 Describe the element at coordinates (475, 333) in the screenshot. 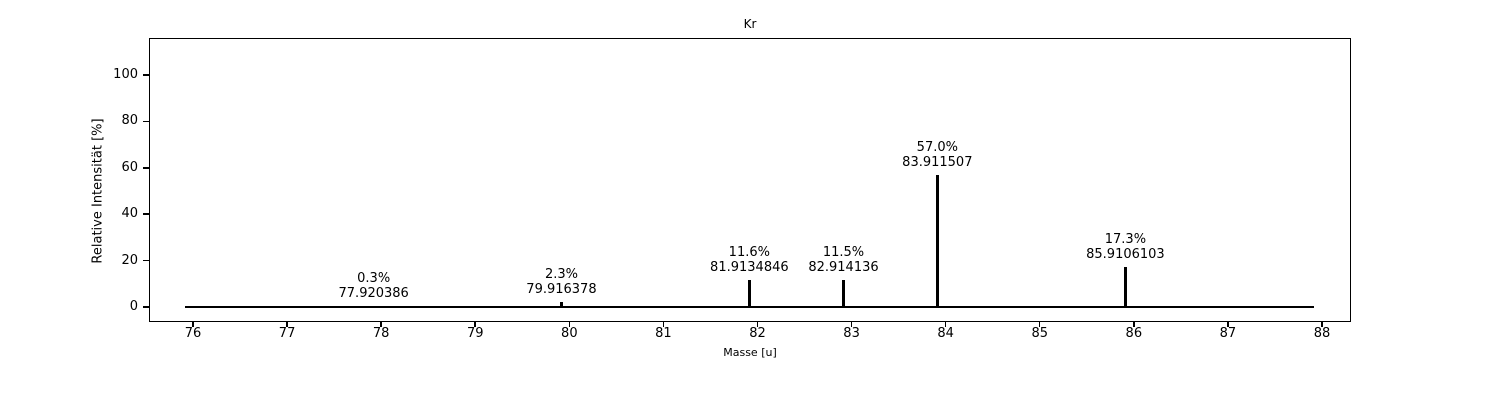

I see `x-tick-label: 79` at that location.